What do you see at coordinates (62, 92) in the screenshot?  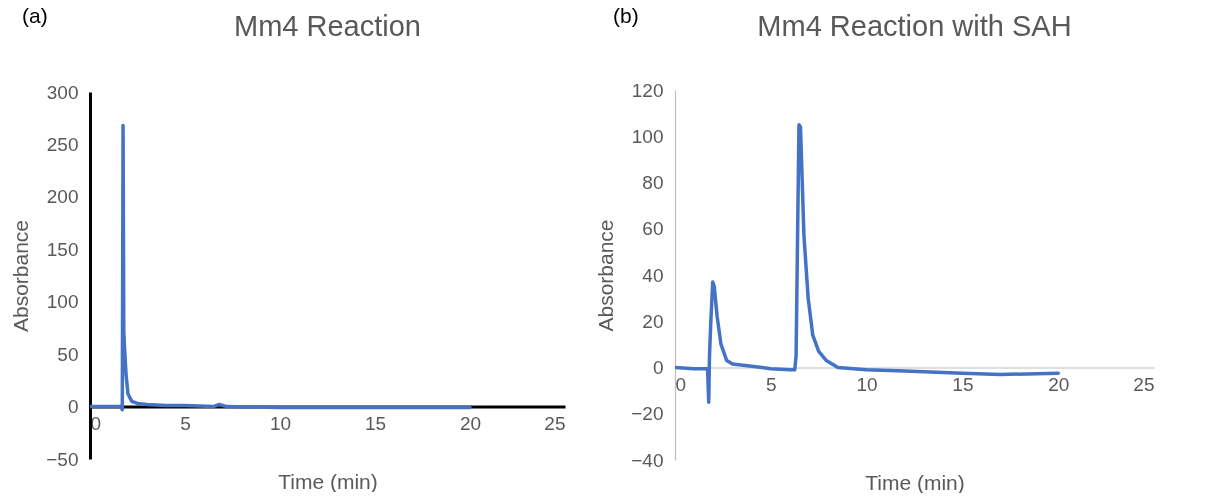 I see `y-tick-label: 300` at bounding box center [62, 92].